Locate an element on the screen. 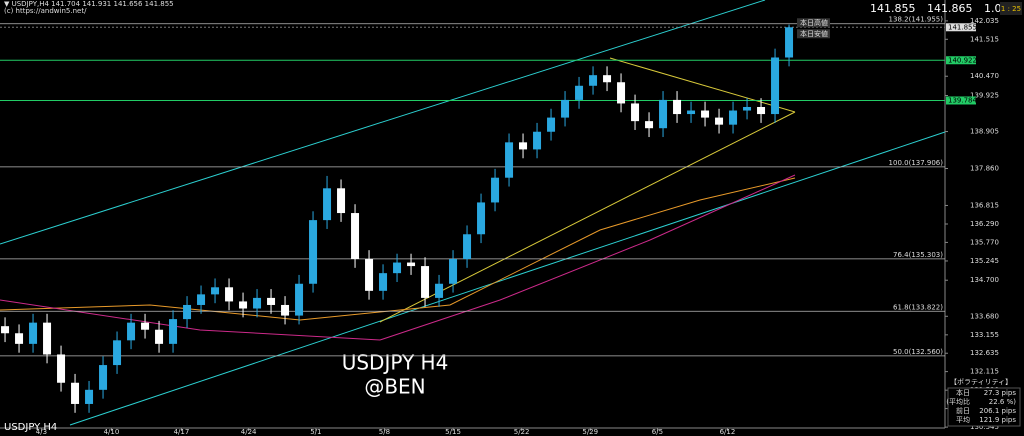 Image resolution: width=1024 pixels, height=436 pixels. y-tick-label: 130.545 is located at coordinates (984, 427).